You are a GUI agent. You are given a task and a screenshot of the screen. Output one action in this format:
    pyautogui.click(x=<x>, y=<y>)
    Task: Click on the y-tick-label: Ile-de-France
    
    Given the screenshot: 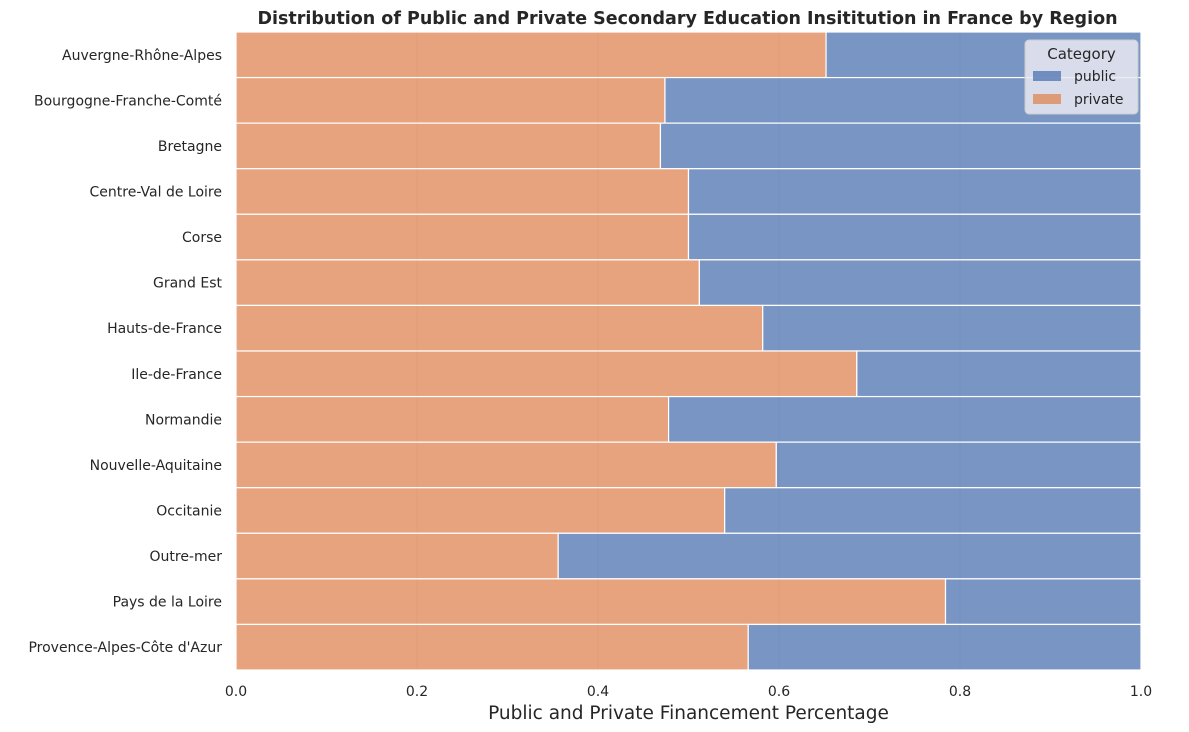 What is the action you would take?
    pyautogui.click(x=176, y=375)
    